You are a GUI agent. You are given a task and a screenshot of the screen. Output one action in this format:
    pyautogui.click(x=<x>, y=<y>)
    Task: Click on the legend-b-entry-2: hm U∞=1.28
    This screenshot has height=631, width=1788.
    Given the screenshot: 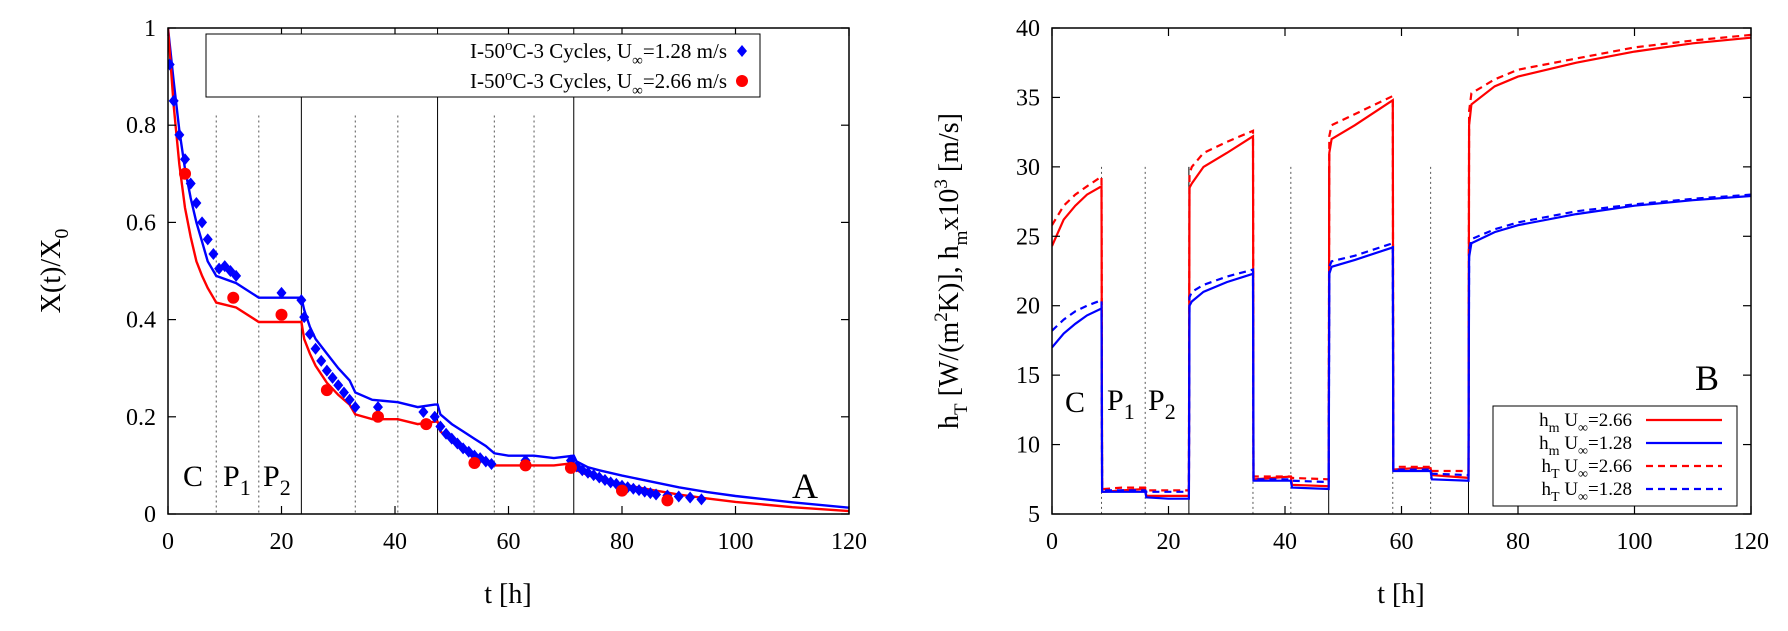 What is the action you would take?
    pyautogui.click(x=1585, y=446)
    